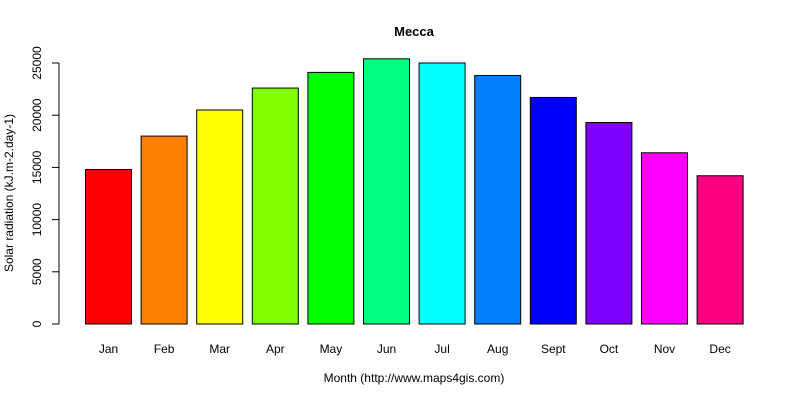 The height and width of the screenshot is (400, 800). Describe the element at coordinates (553, 210) in the screenshot. I see `bar-sept` at that location.